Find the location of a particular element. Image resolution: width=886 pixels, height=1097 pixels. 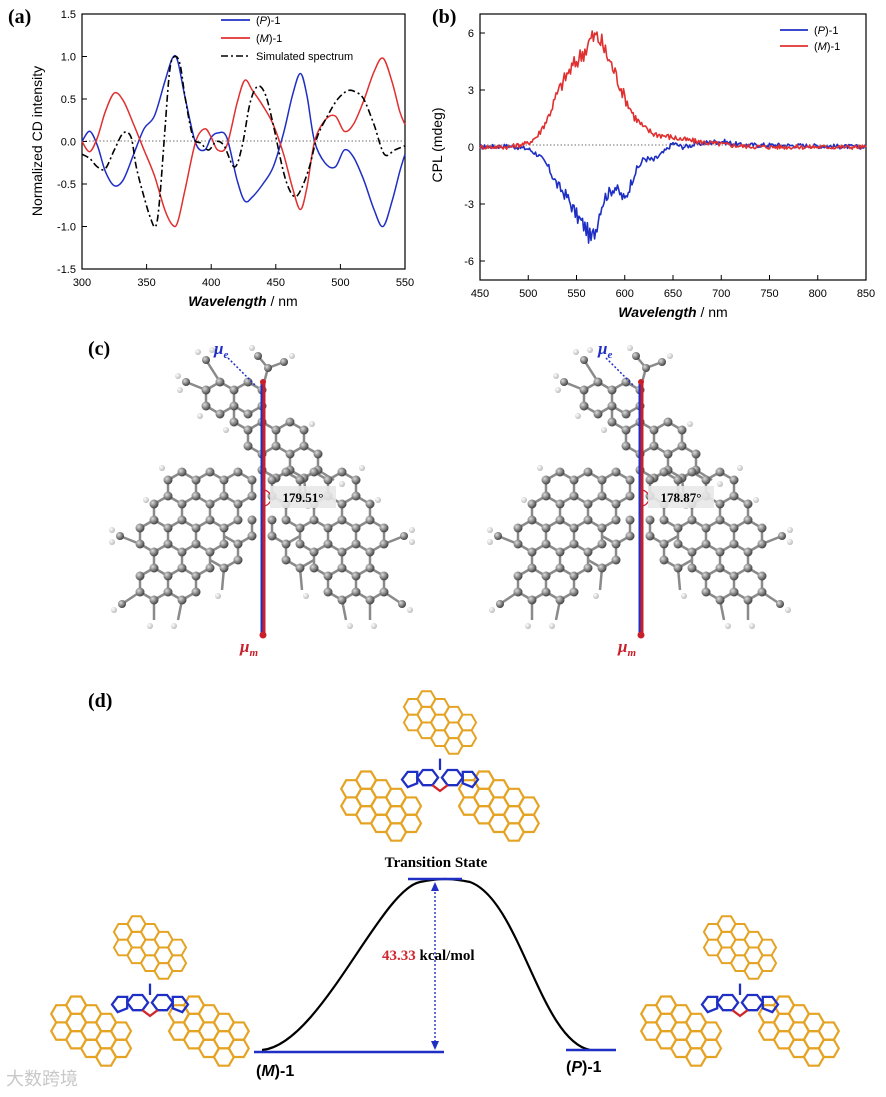

panel-label-d: (d) is located at coordinates (100, 701).